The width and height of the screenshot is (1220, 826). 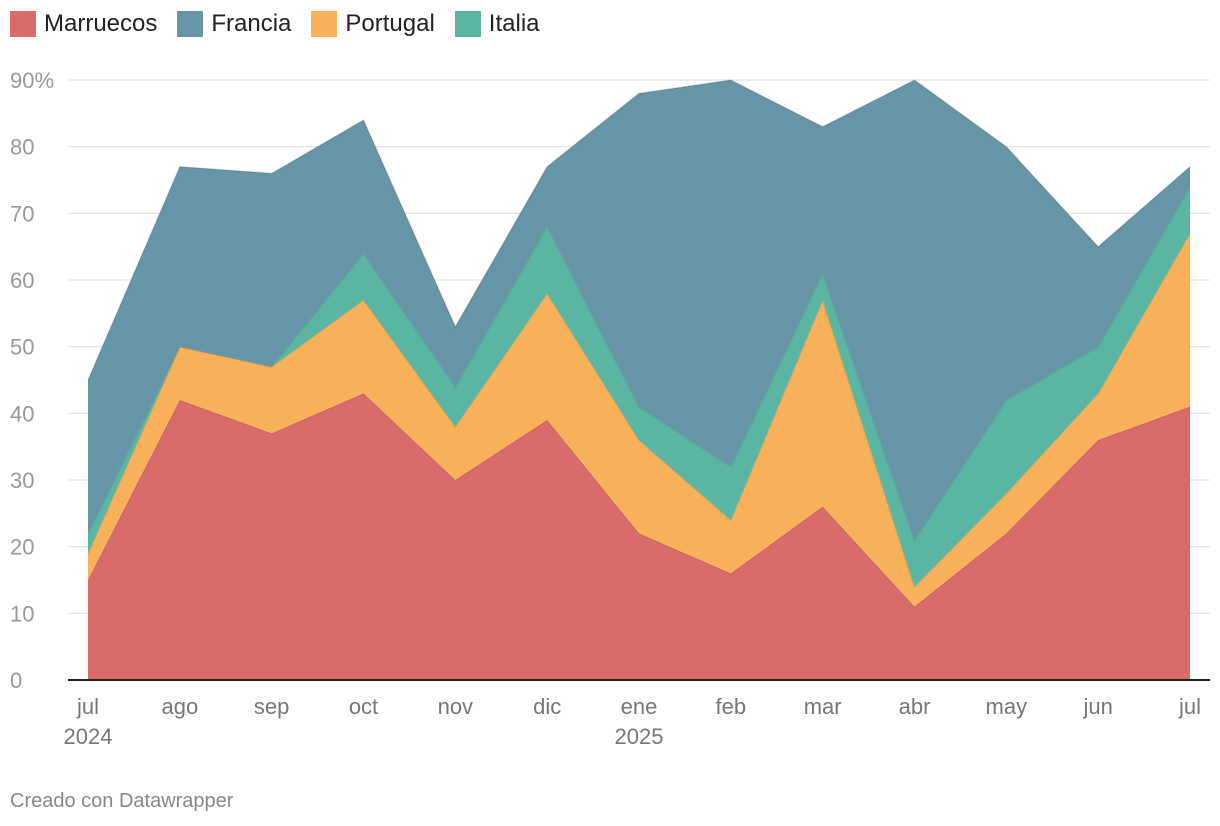 I want to click on x-tick-label-4: nov, so click(x=455, y=706).